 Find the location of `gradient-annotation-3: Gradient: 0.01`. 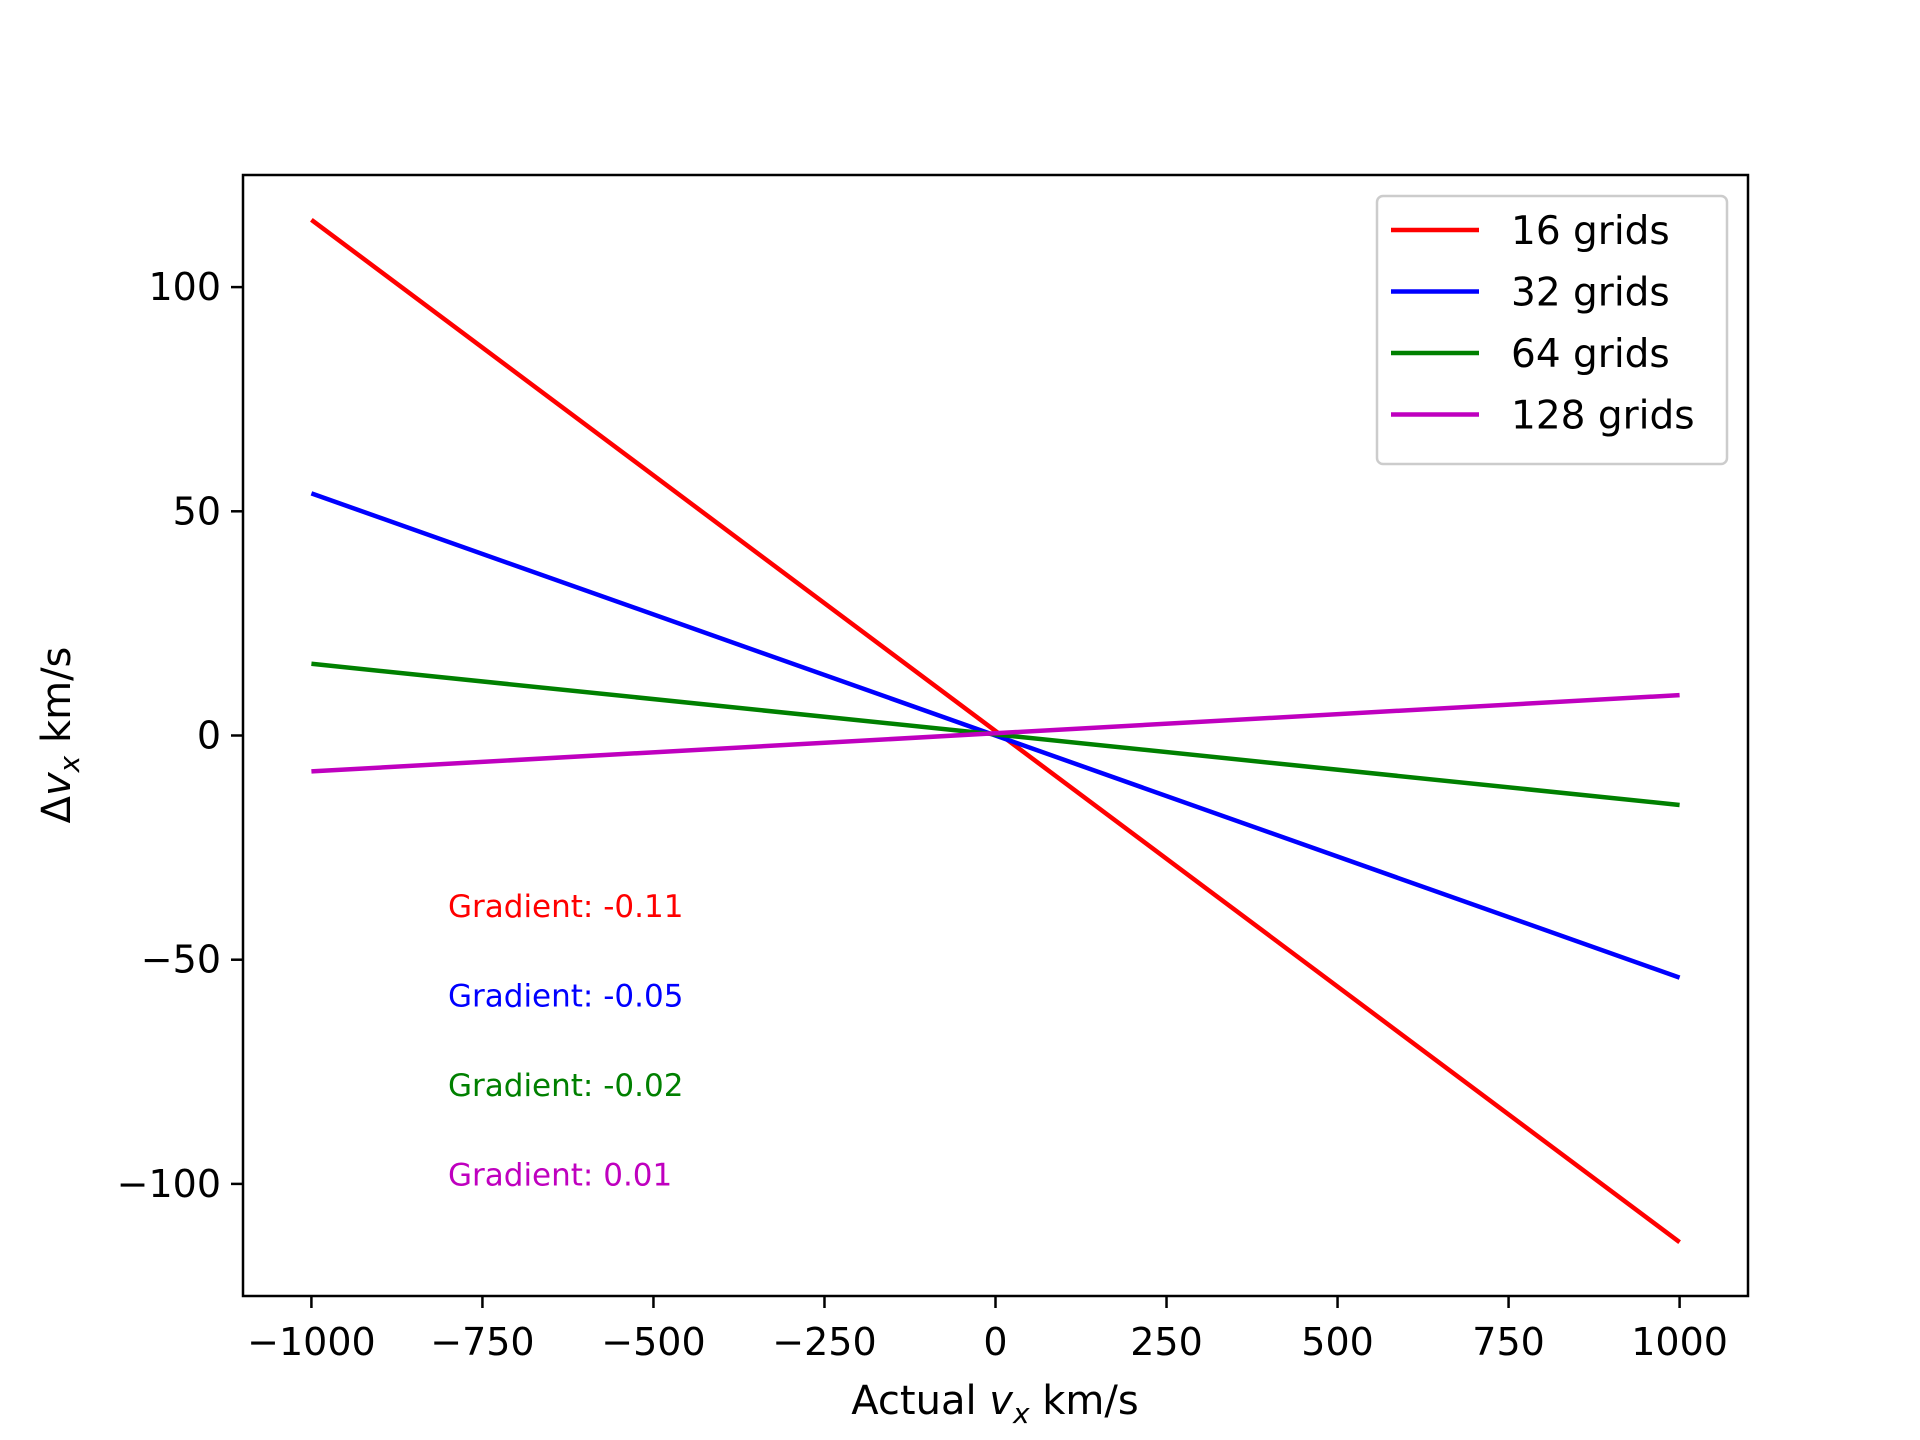

gradient-annotation-3: Gradient: 0.01 is located at coordinates (560, 1176).